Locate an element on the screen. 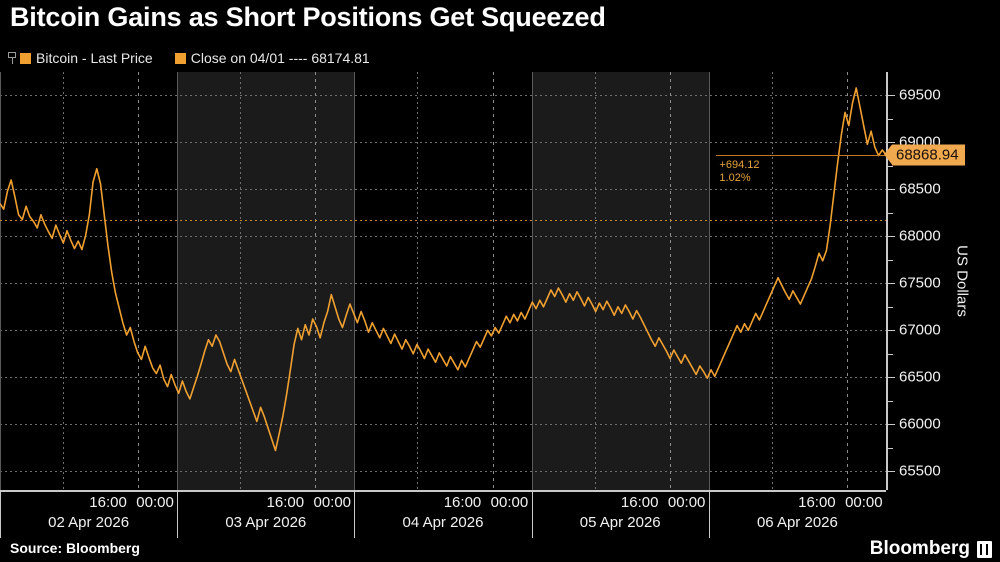 The width and height of the screenshot is (1000, 562). pin-icon is located at coordinates (13, 58).